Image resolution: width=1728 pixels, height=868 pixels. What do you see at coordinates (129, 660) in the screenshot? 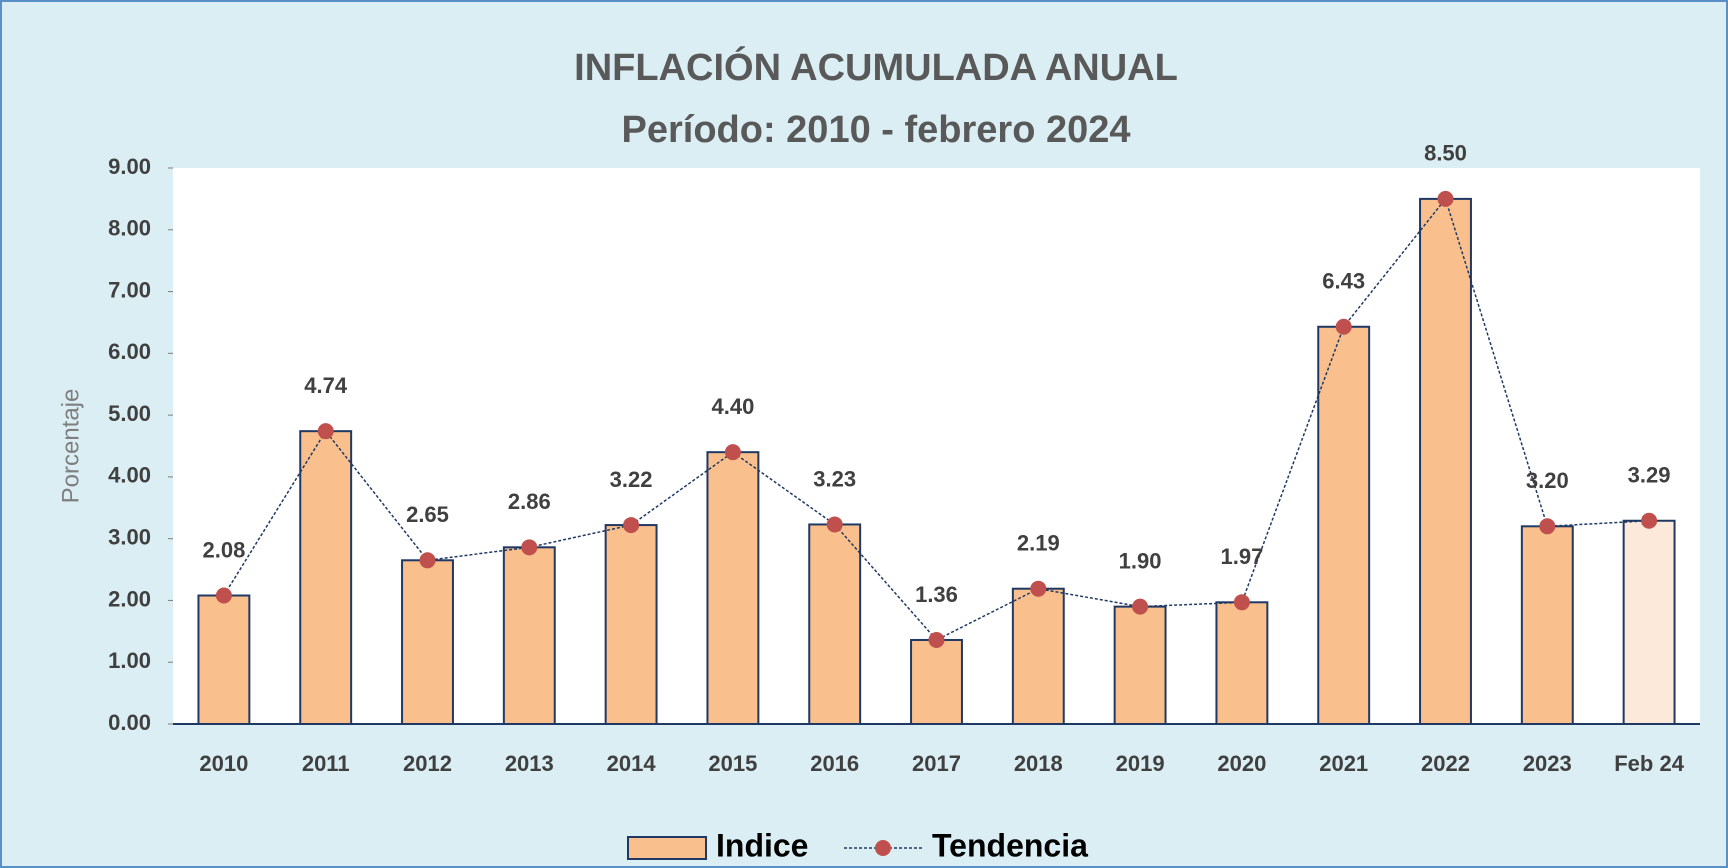
I see `y-tick-label: 1.00` at bounding box center [129, 660].